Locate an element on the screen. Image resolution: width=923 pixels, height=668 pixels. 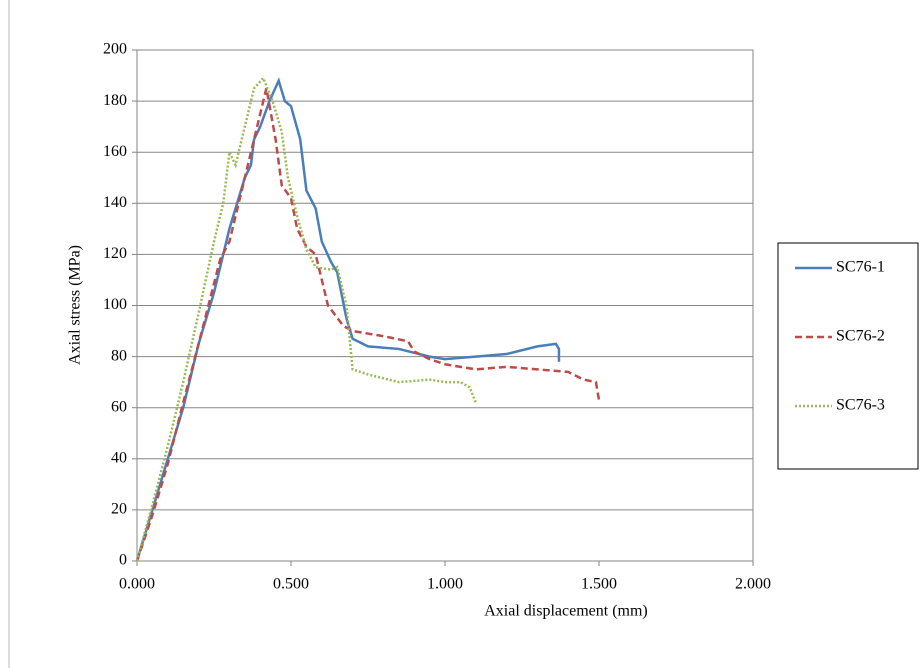
y-tick-label: 200 is located at coordinates (115, 49).